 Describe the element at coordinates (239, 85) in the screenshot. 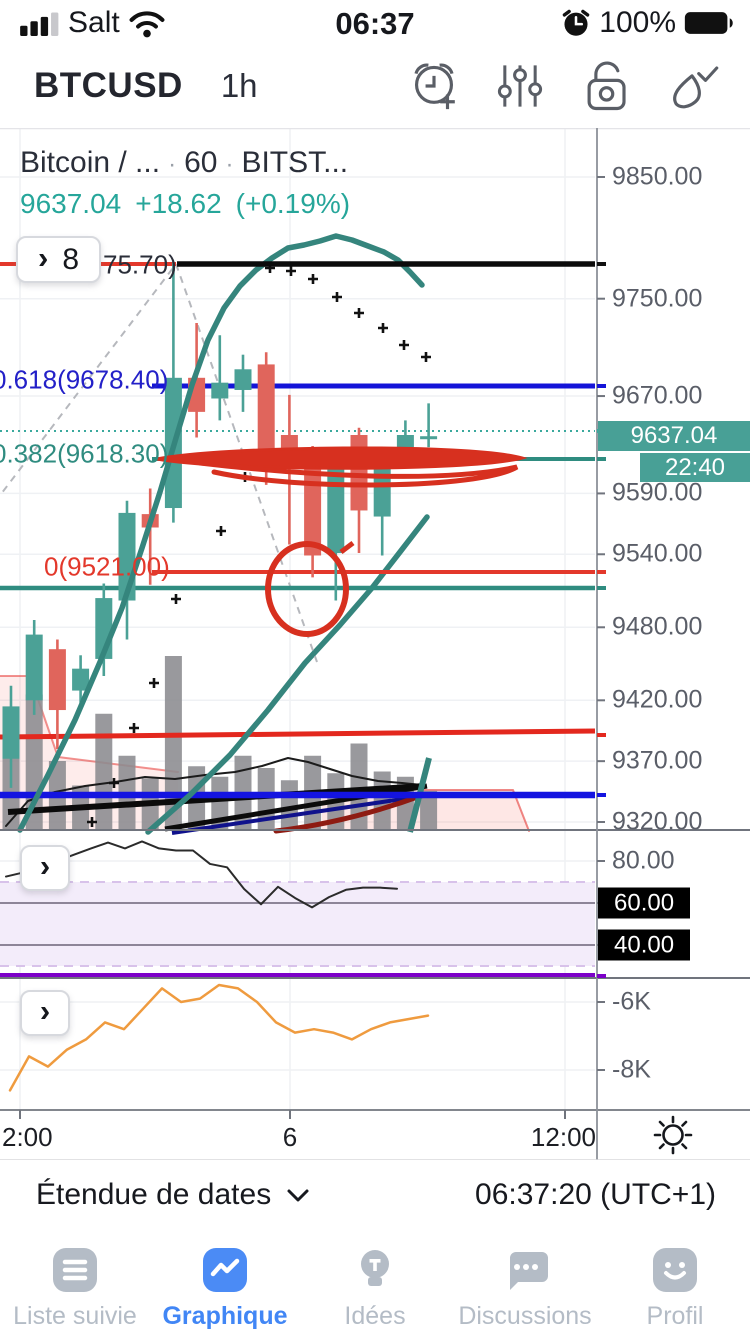

I see `interval-selector: 1h` at that location.